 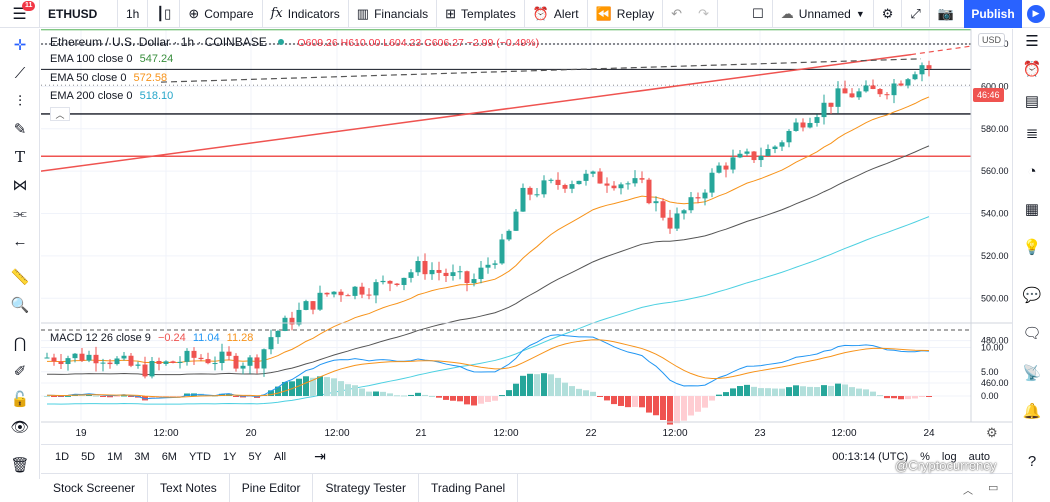 What do you see at coordinates (79, 14) in the screenshot?
I see `symbol-search-button: ETHUSD` at bounding box center [79, 14].